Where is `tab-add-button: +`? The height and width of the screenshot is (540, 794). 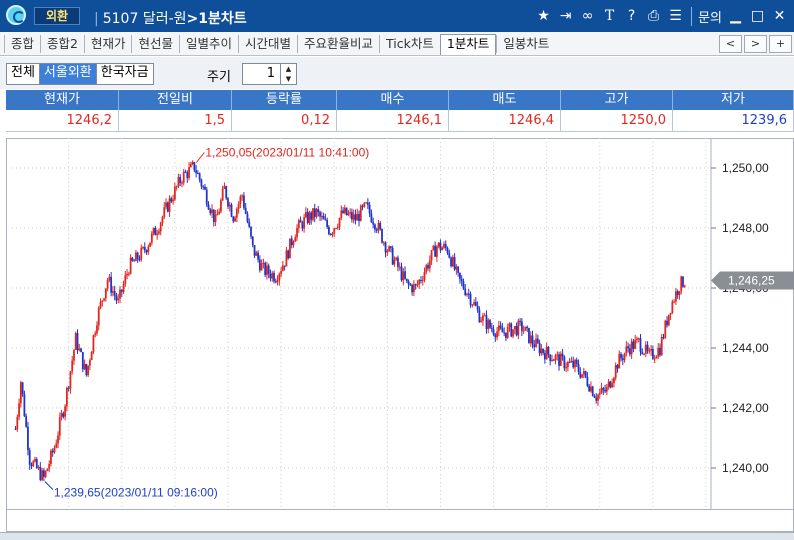
tab-add-button: + is located at coordinates (780, 44).